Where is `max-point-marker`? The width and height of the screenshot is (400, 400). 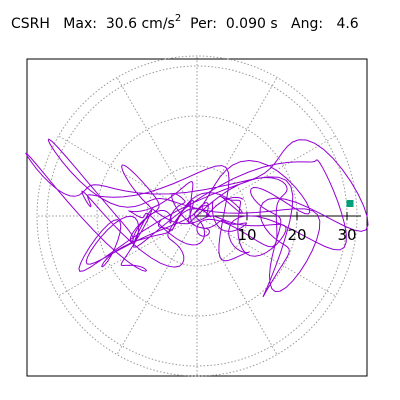 max-point-marker is located at coordinates (350, 203).